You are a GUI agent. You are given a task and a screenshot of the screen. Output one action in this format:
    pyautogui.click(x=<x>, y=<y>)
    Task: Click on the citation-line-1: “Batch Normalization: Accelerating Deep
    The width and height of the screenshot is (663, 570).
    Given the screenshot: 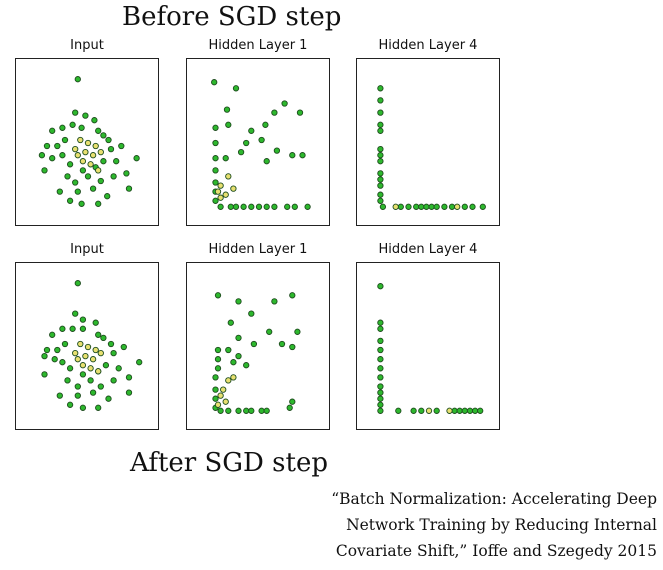 What is the action you would take?
    pyautogui.click(x=494, y=499)
    